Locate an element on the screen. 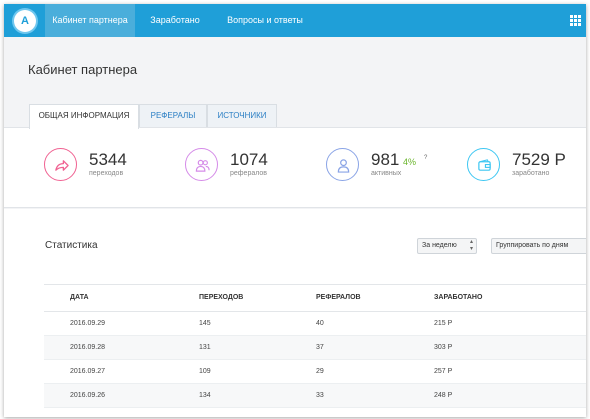 Image resolution: width=590 pixels, height=419 pixels. cell-earned: 257 Р is located at coordinates (443, 371).